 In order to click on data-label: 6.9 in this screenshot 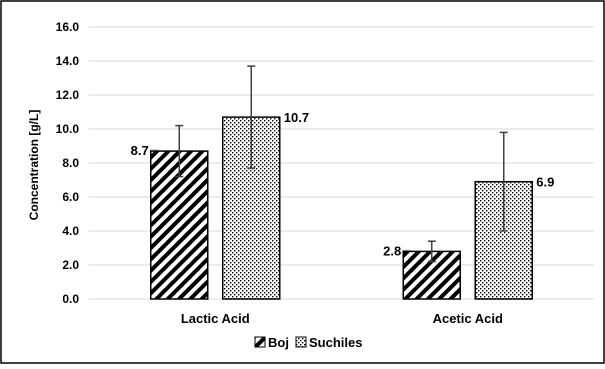, I will do `click(545, 182)`.